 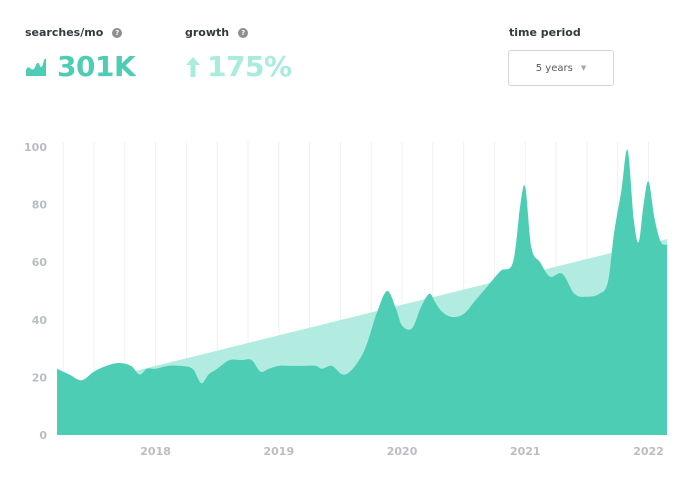 I want to click on searches-label-row: searches/mo ?, so click(x=74, y=32).